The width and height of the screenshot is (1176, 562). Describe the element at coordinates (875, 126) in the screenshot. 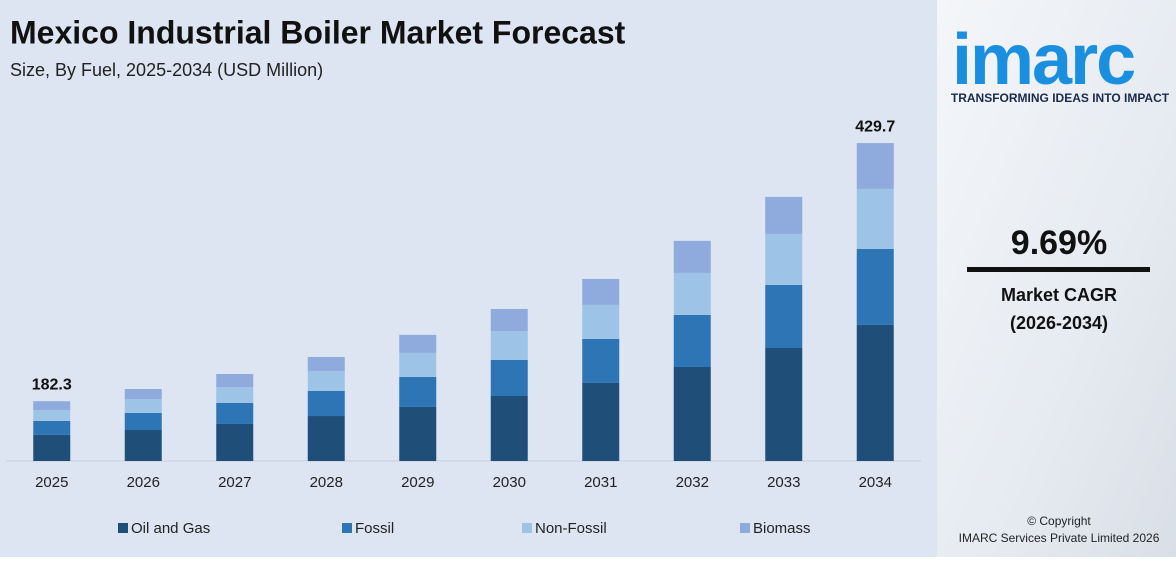

I see `total-label: 429.7` at that location.